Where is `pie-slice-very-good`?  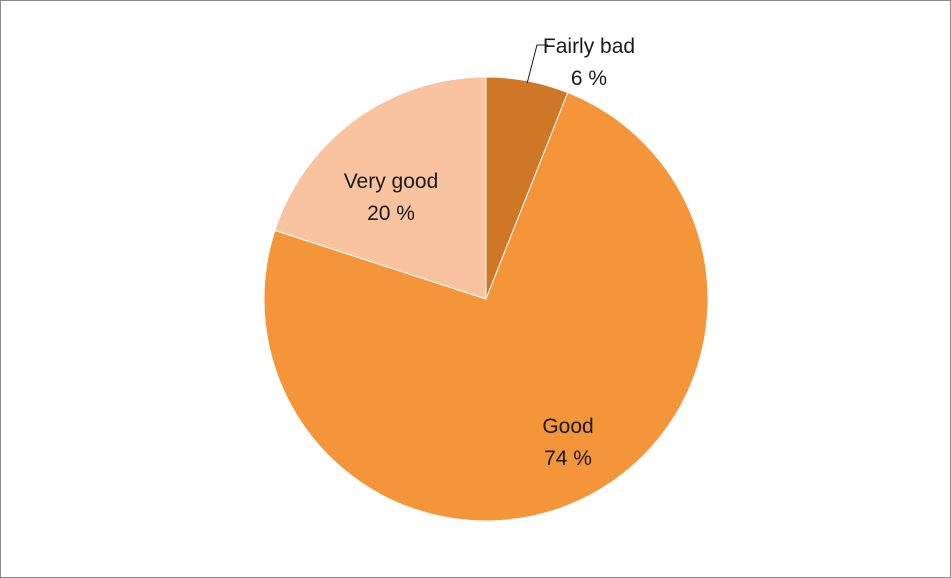 pie-slice-very-good is located at coordinates (380, 188).